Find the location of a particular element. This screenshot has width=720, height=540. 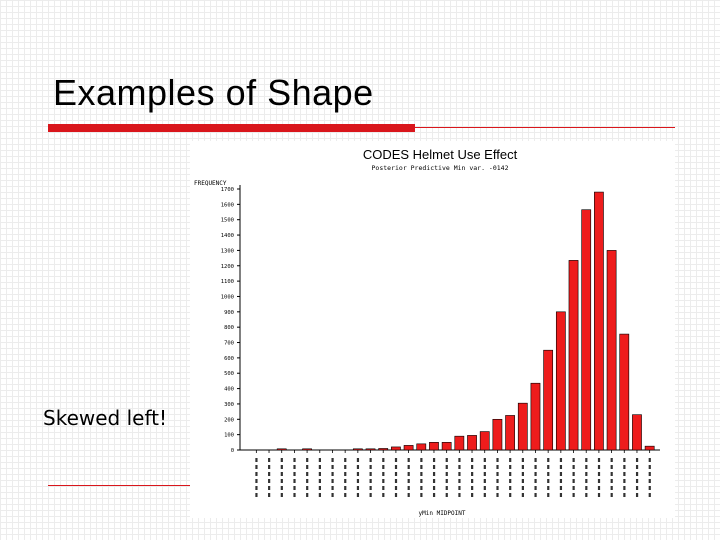

y-tick-label: 1400 is located at coordinates (227, 236).